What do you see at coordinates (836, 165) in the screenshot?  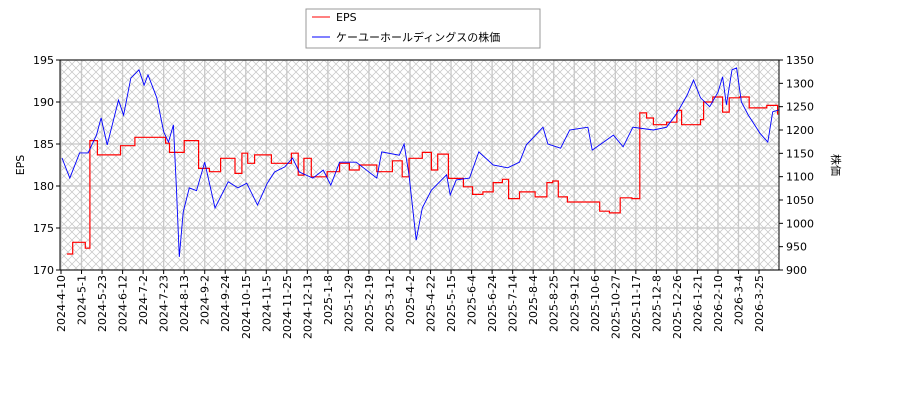 I see `y-axis-right-label: 株価` at bounding box center [836, 165].